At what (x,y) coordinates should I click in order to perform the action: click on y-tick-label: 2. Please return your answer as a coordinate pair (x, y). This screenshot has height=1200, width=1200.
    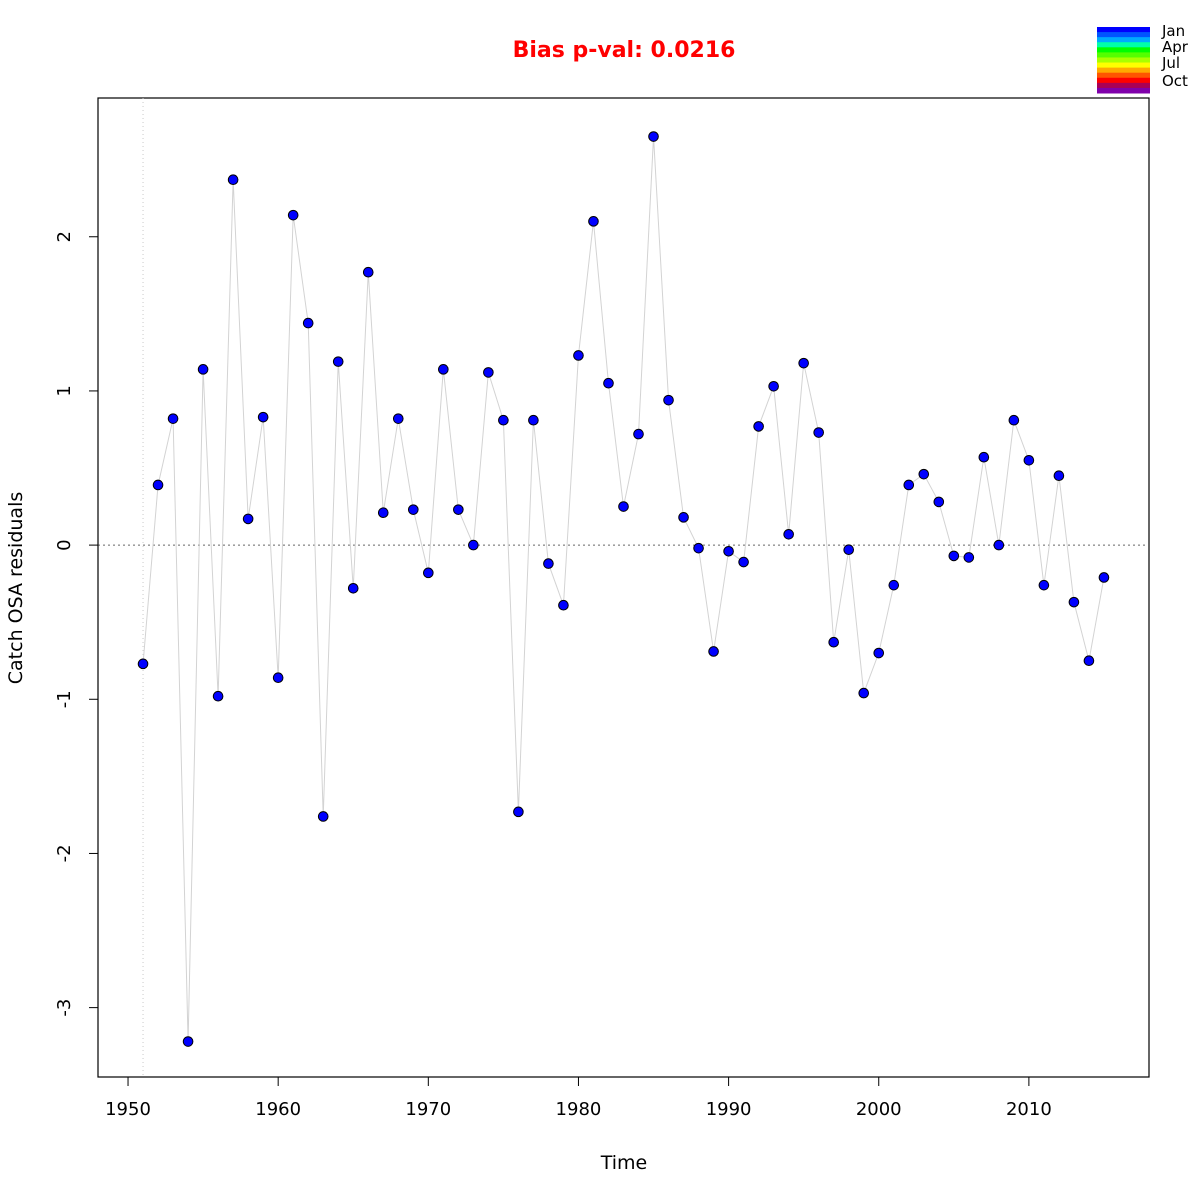
    Looking at the image, I should click on (64, 236).